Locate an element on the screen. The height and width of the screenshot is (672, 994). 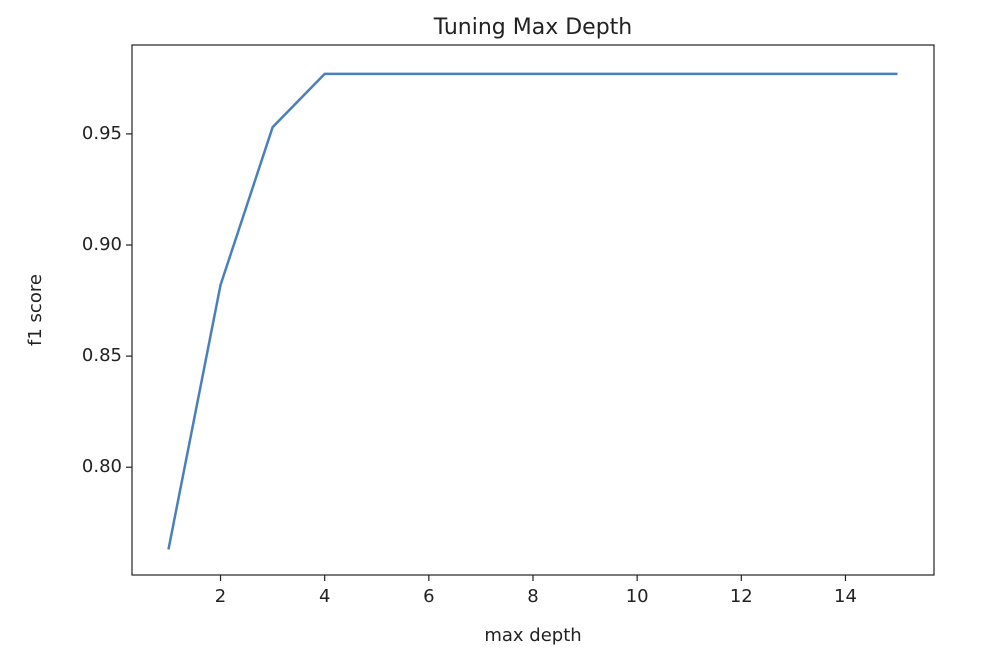
y-tick-label: 0.90 is located at coordinates (102, 244).